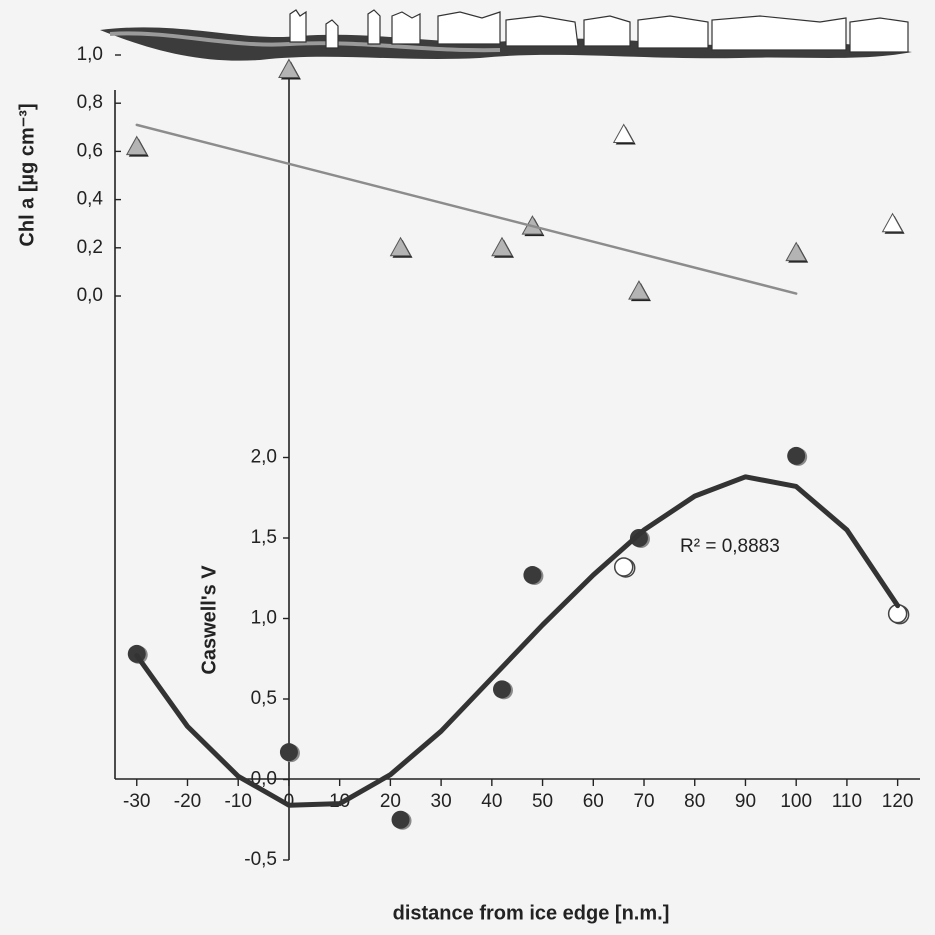 The image size is (935, 935). What do you see at coordinates (847, 801) in the screenshot?
I see `x-tick-label: 110` at bounding box center [847, 801].